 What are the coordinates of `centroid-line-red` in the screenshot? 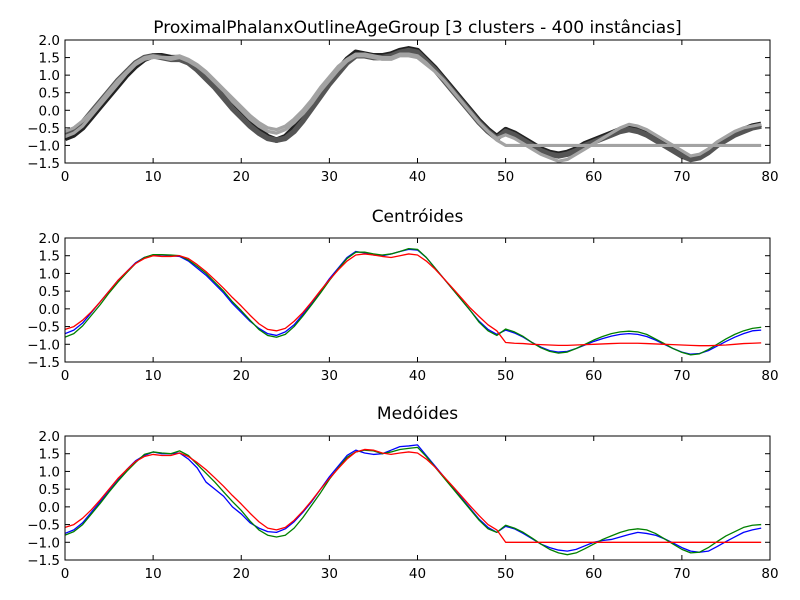 It's located at (413, 300).